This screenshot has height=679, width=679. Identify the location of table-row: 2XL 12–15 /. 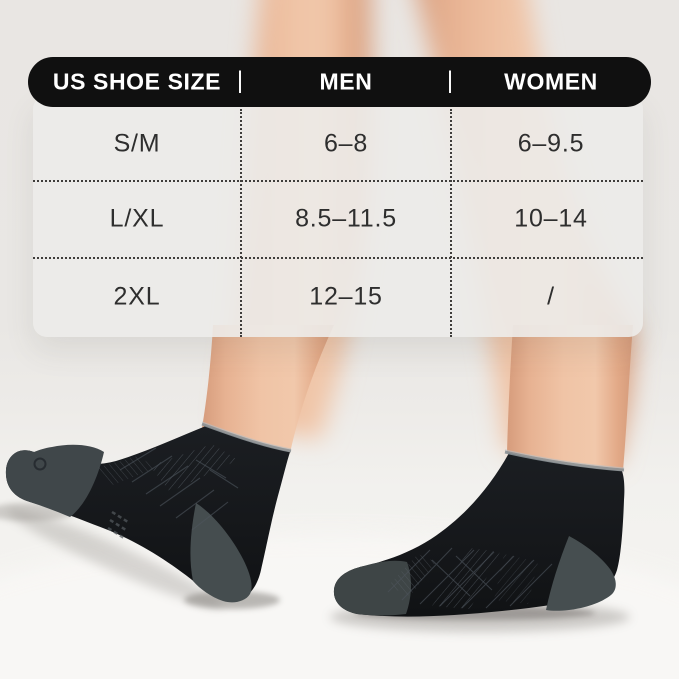
(338, 297).